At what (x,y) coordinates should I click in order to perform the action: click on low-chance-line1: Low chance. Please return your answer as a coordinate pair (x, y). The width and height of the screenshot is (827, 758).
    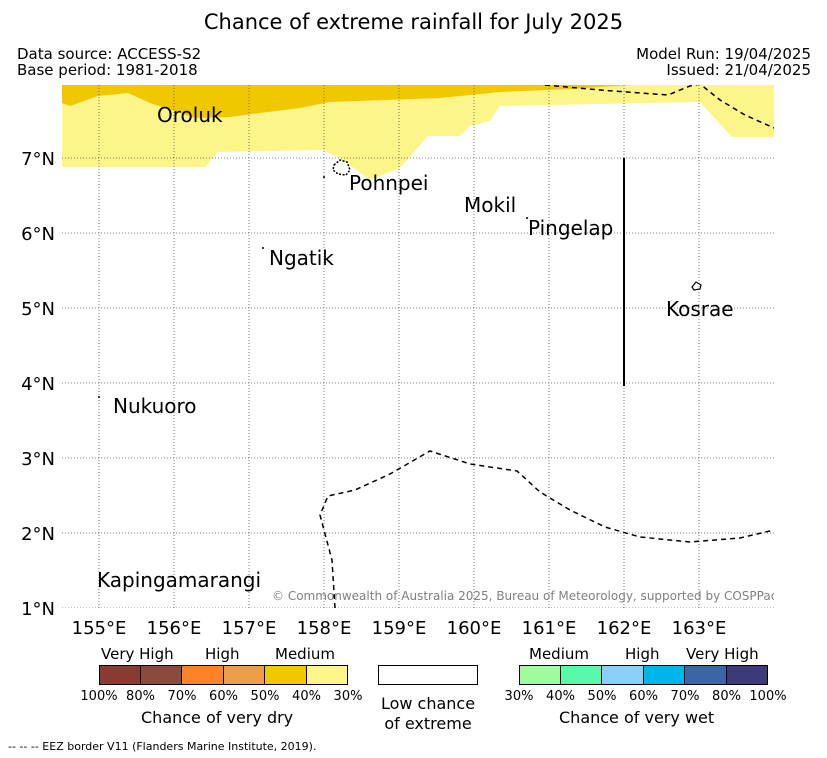
    Looking at the image, I should click on (428, 703).